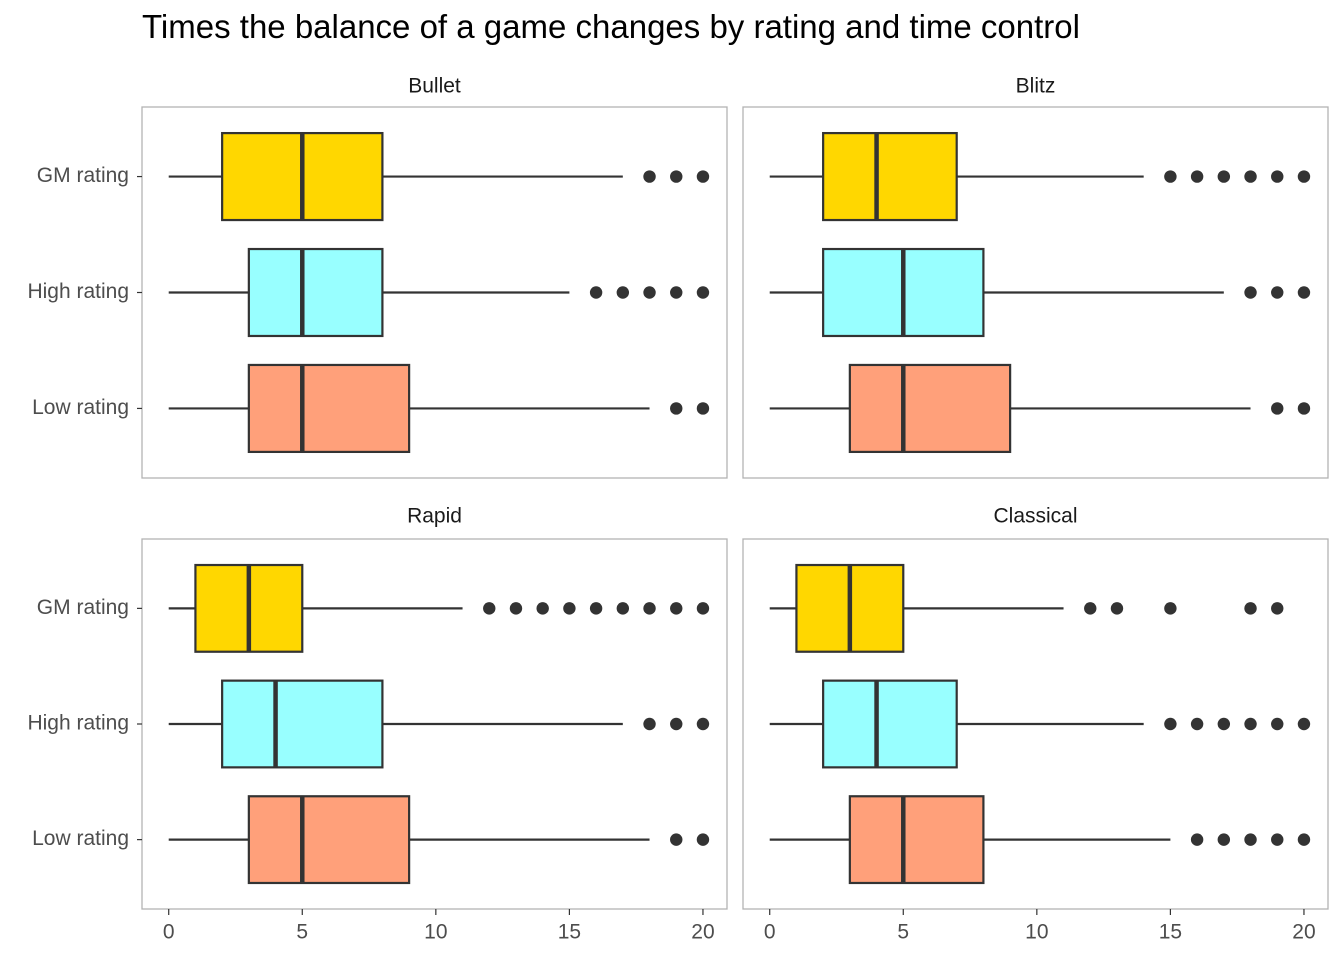 The height and width of the screenshot is (960, 1344). Describe the element at coordinates (439, 292) in the screenshot. I see `box-bullet-high-rating` at that location.